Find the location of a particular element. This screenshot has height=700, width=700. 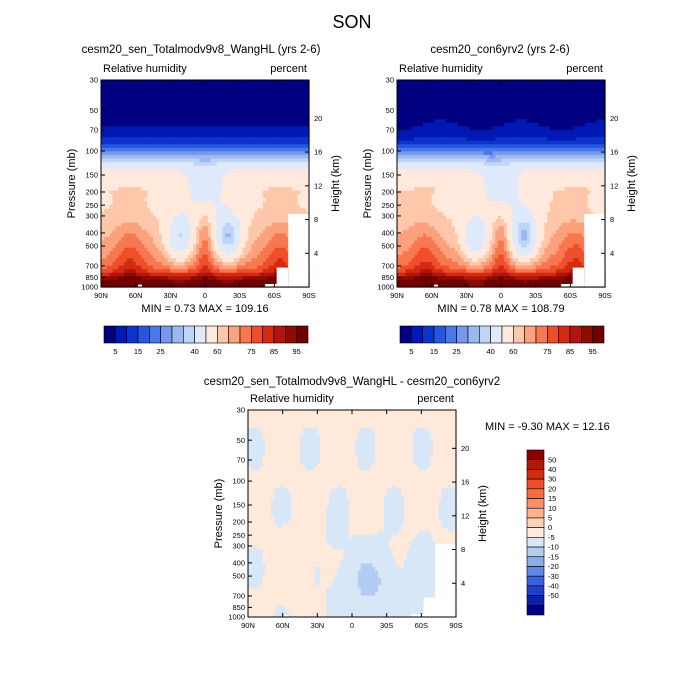

y-tick-label: 30 is located at coordinates (390, 80).